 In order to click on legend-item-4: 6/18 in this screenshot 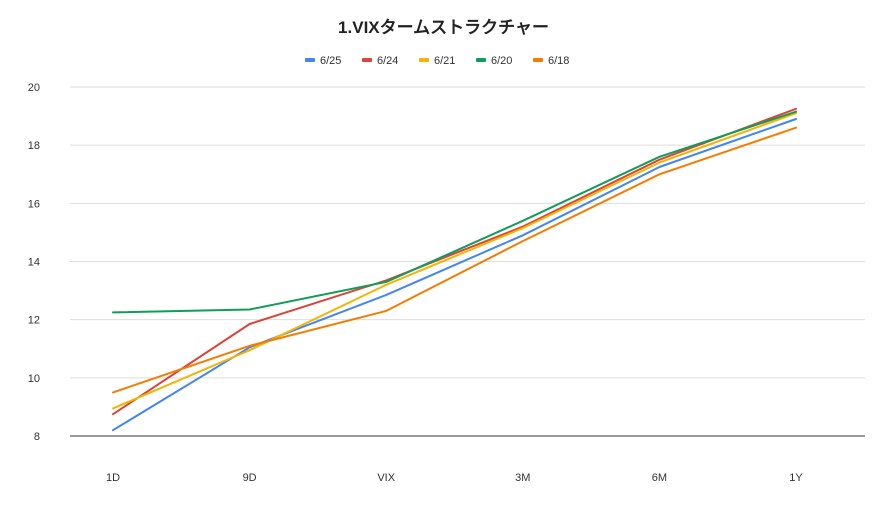, I will do `click(551, 61)`.